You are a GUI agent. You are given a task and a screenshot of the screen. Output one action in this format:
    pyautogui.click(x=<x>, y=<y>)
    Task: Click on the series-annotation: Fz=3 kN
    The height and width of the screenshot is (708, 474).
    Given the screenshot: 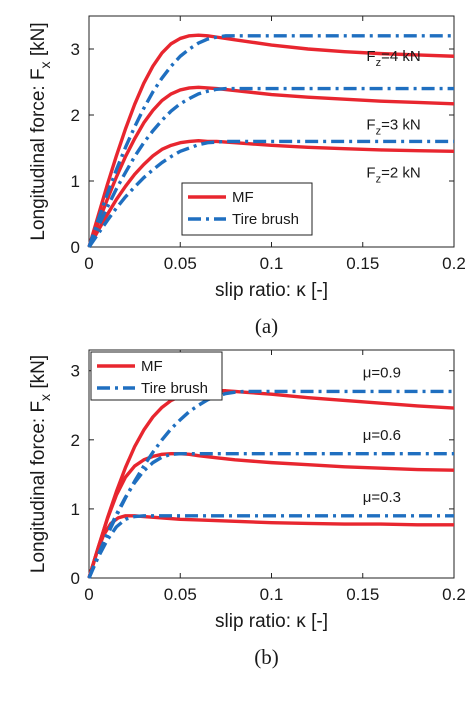 What is the action you would take?
    pyautogui.click(x=393, y=127)
    